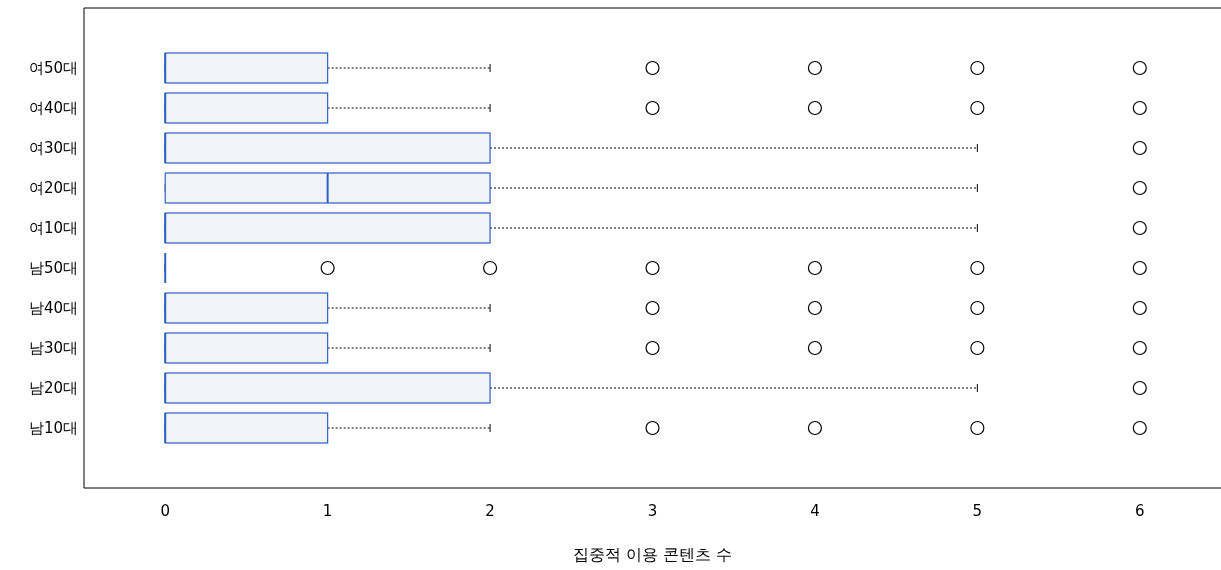 The image size is (1221, 570). I want to click on x-tick-label: 0, so click(165, 511).